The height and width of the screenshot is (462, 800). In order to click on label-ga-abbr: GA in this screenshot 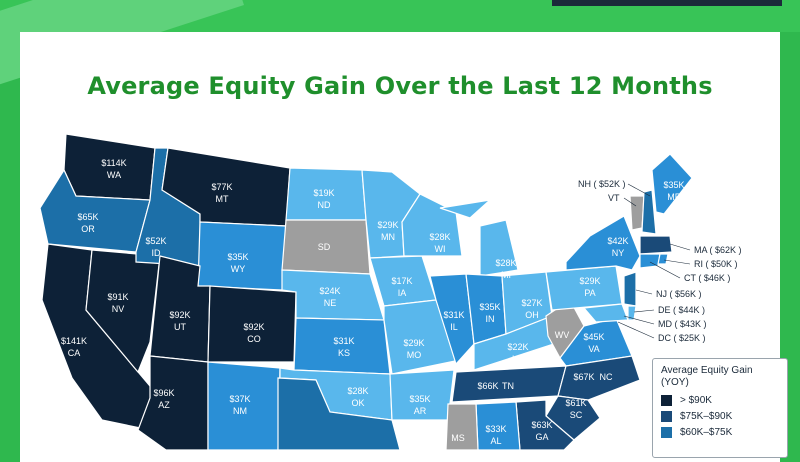, I will do `click(541, 437)`.